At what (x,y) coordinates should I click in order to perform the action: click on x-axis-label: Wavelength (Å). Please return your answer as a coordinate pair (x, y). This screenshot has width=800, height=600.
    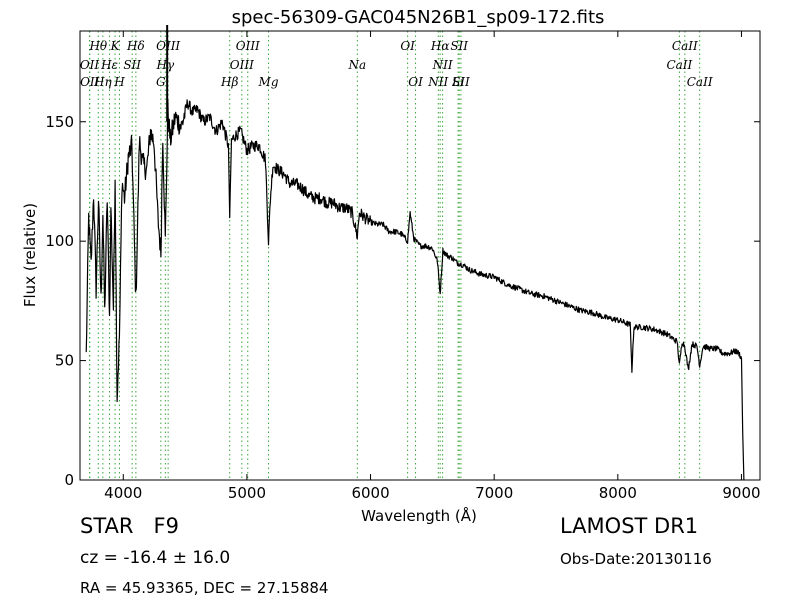
    Looking at the image, I should click on (419, 515).